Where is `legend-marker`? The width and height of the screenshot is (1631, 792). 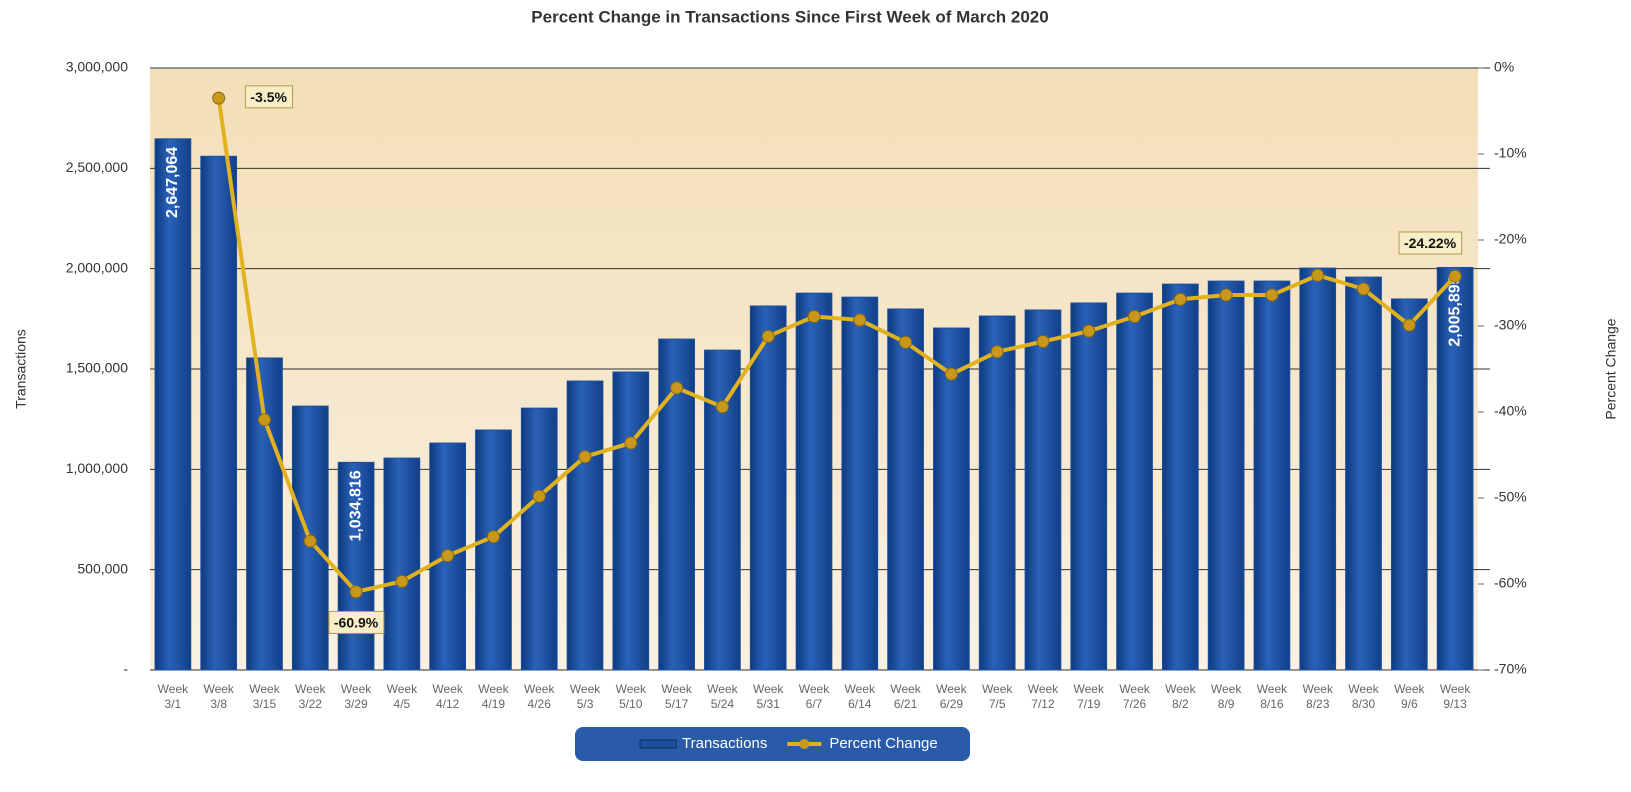 legend-marker is located at coordinates (804, 744).